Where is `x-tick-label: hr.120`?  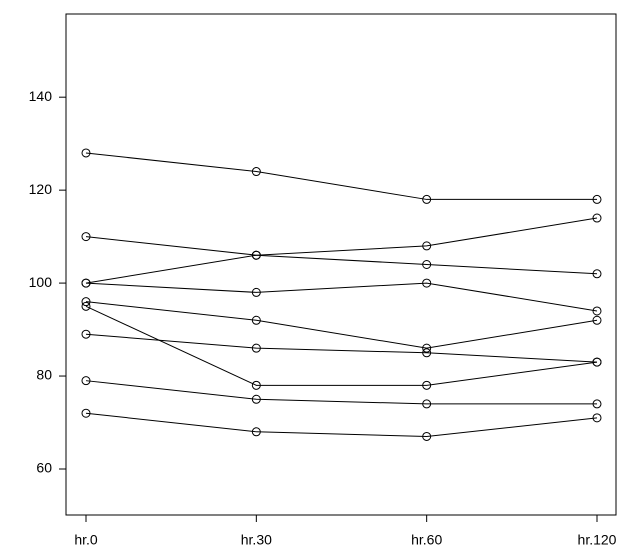
x-tick-label: hr.120 is located at coordinates (597, 540).